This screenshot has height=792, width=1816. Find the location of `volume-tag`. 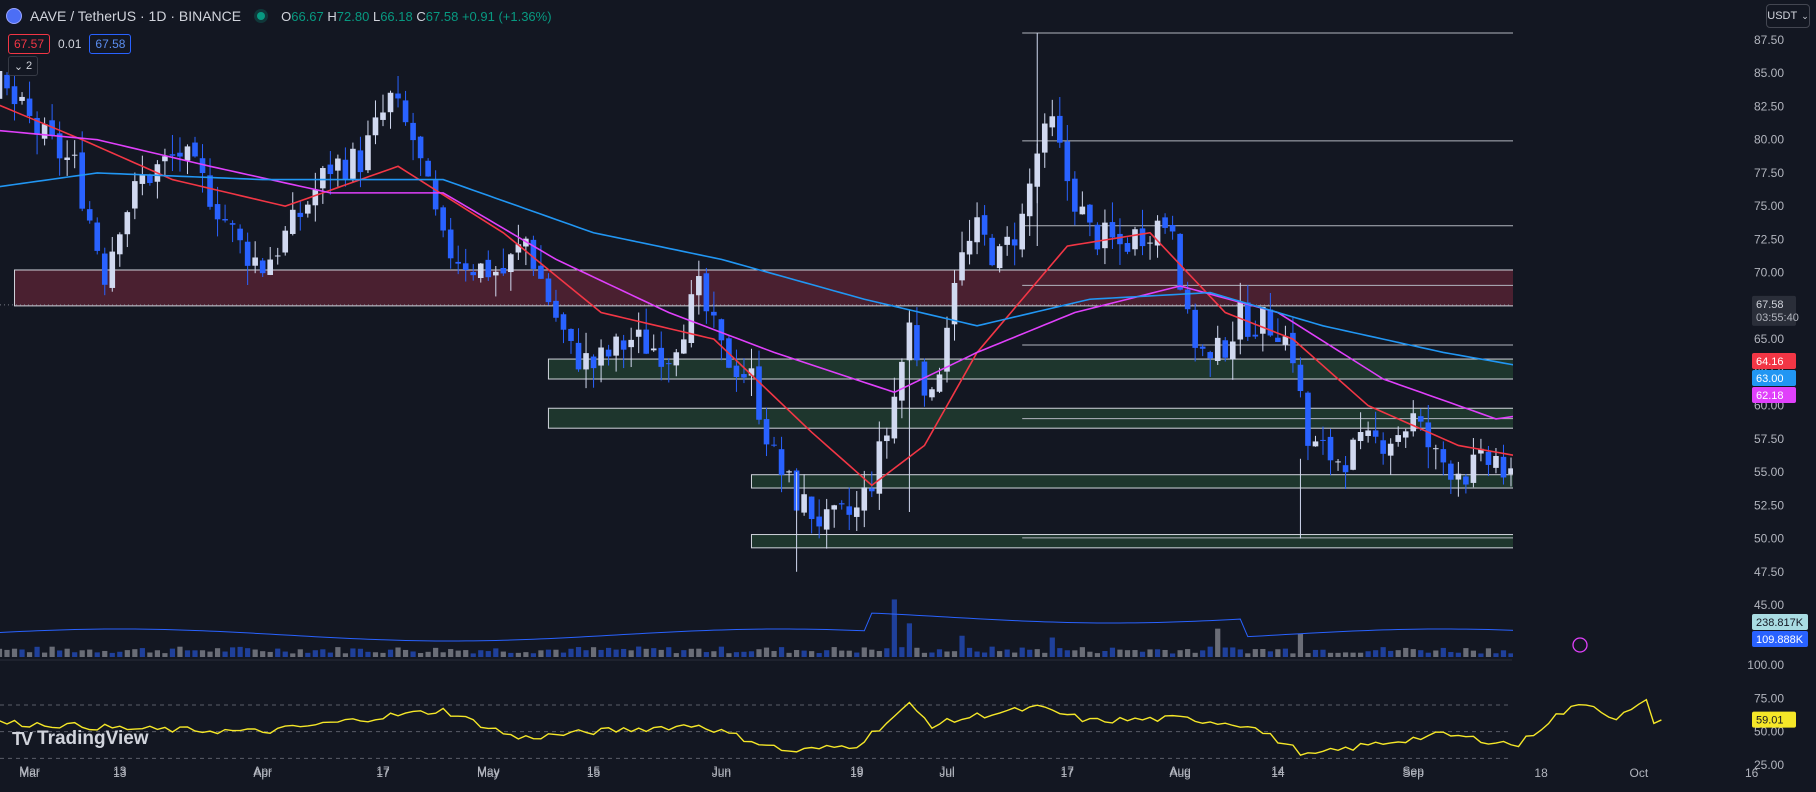

volume-tag is located at coordinates (1780, 639).